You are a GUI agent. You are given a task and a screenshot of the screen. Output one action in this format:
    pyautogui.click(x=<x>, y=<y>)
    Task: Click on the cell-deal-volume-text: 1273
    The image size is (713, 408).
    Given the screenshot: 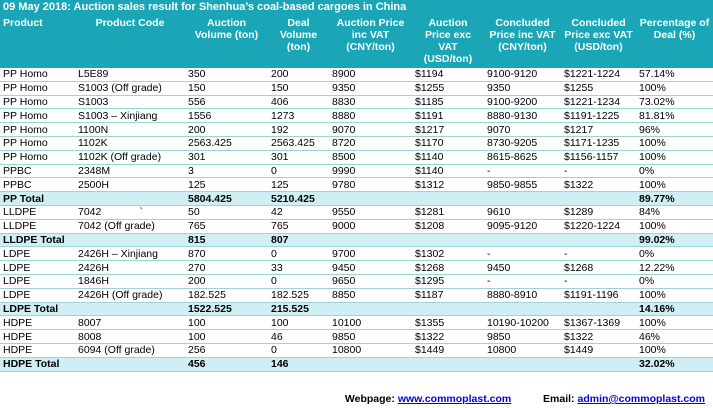 What is the action you would take?
    pyautogui.click(x=283, y=115)
    